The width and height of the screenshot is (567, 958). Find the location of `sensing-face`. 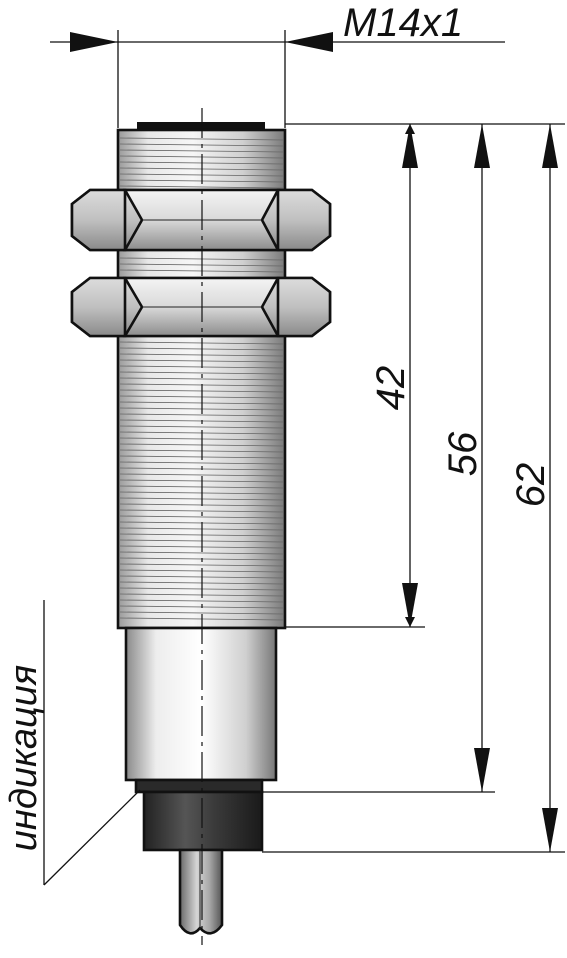

sensing-face is located at coordinates (201, 127).